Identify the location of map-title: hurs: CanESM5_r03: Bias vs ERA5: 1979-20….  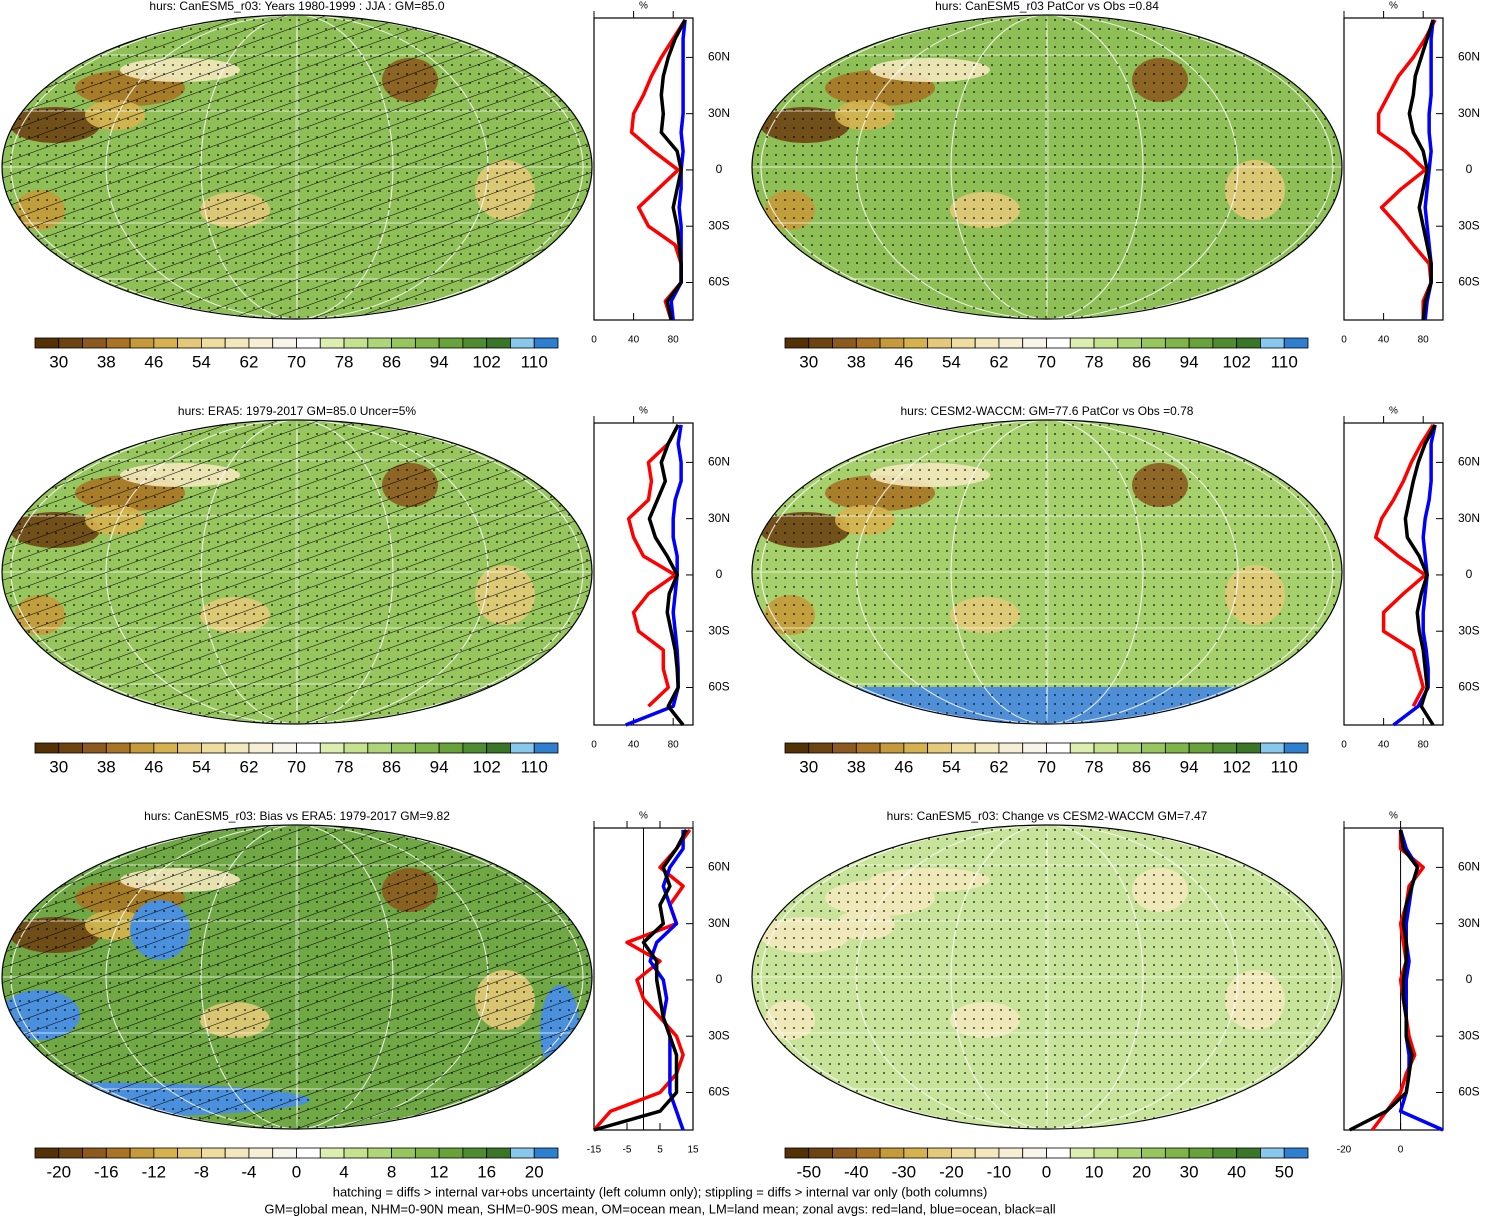
(297, 816).